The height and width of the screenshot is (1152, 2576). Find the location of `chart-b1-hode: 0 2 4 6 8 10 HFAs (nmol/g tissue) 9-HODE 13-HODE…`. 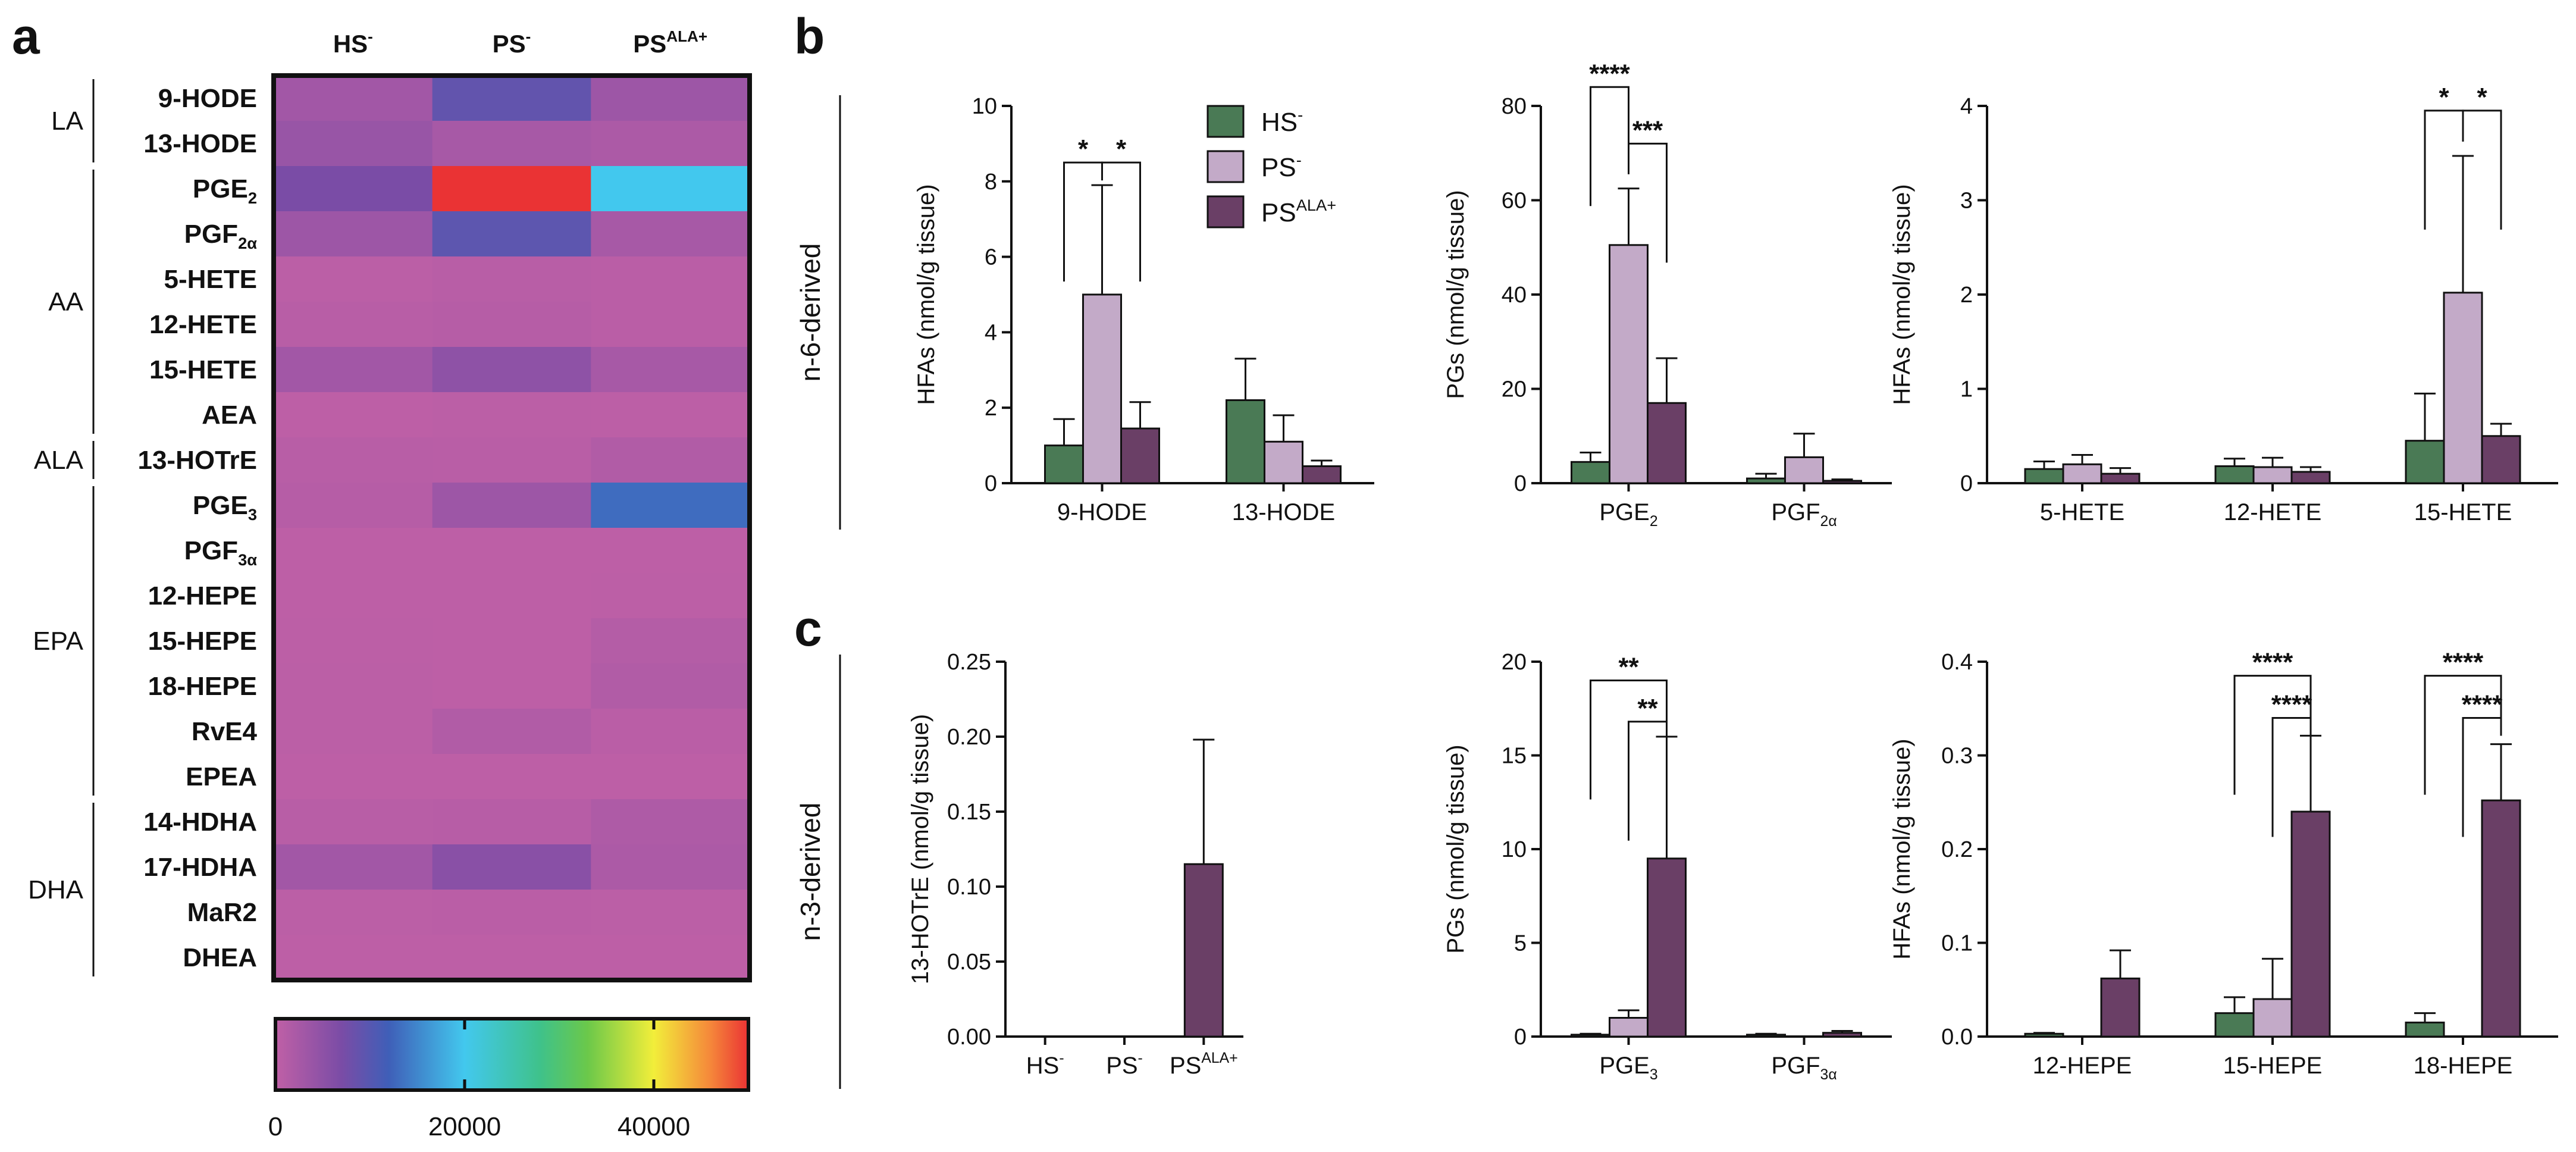

chart-b1-hode: 0 2 4 6 8 10 HFAs (nmol/g tissue) 9-HODE 13-HODE… is located at coordinates (1143, 309).